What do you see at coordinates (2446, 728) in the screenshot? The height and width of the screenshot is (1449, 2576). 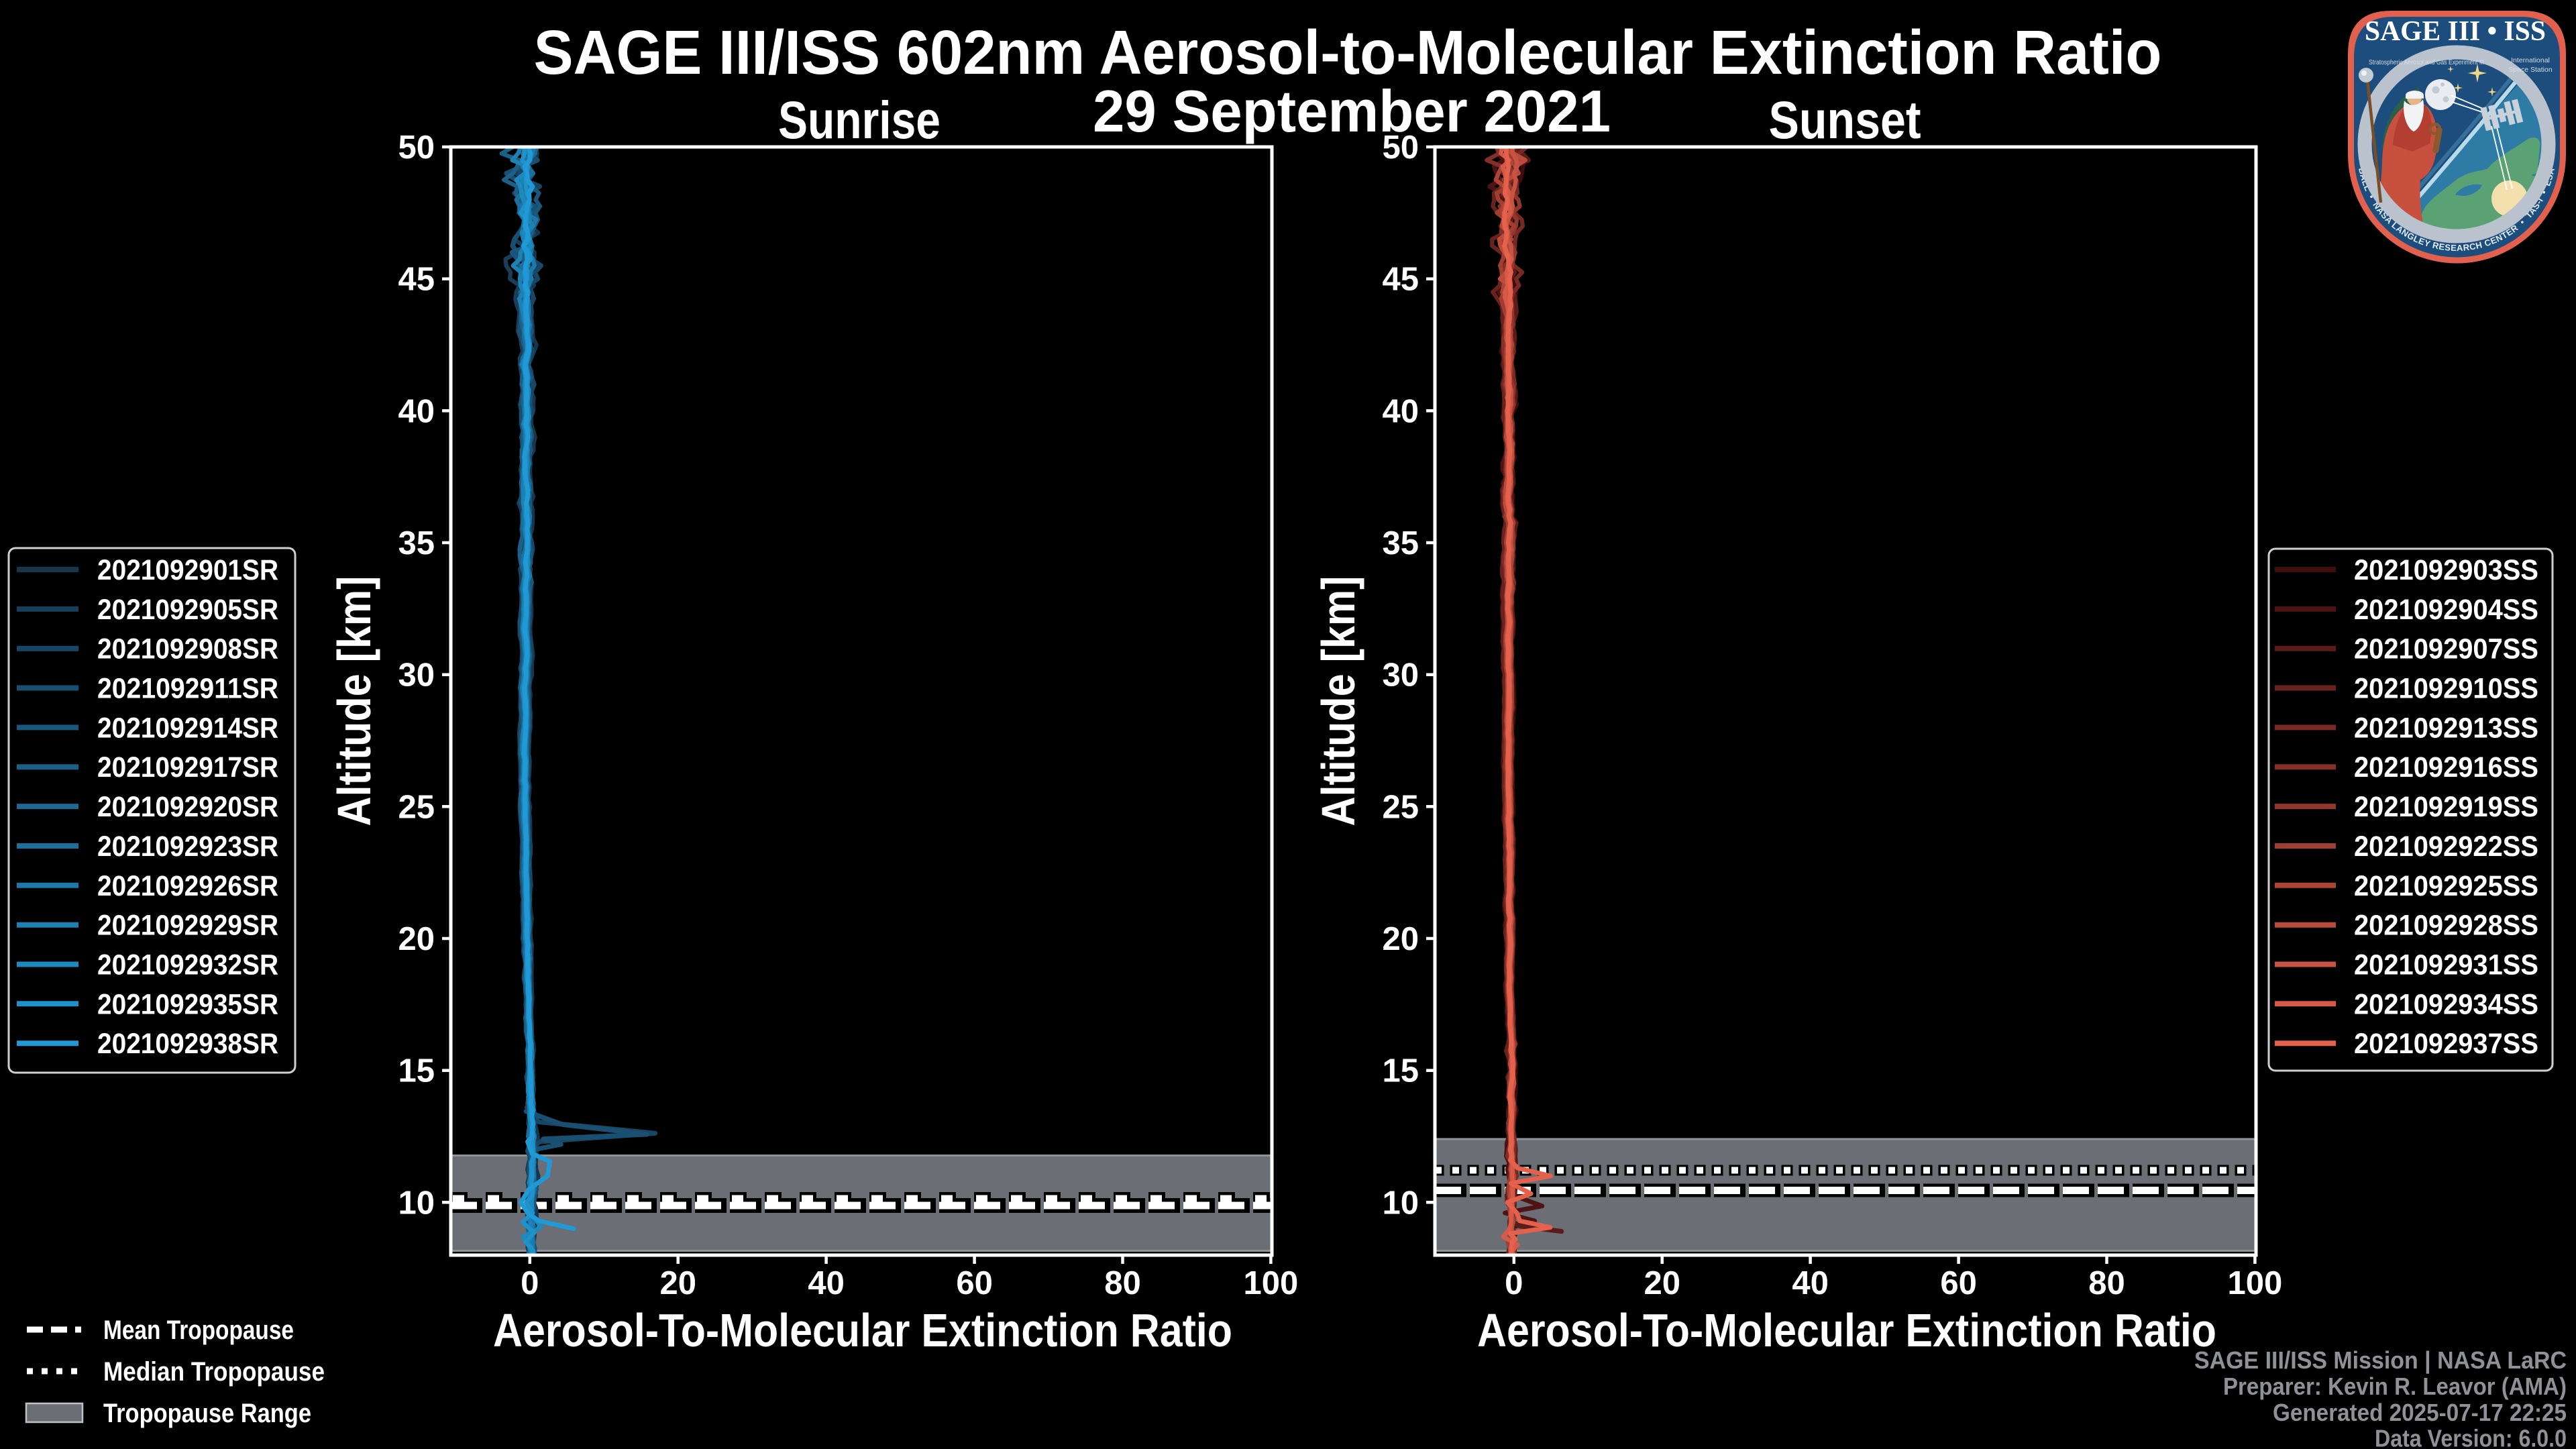 I see `svg-text: 2021092913SS` at bounding box center [2446, 728].